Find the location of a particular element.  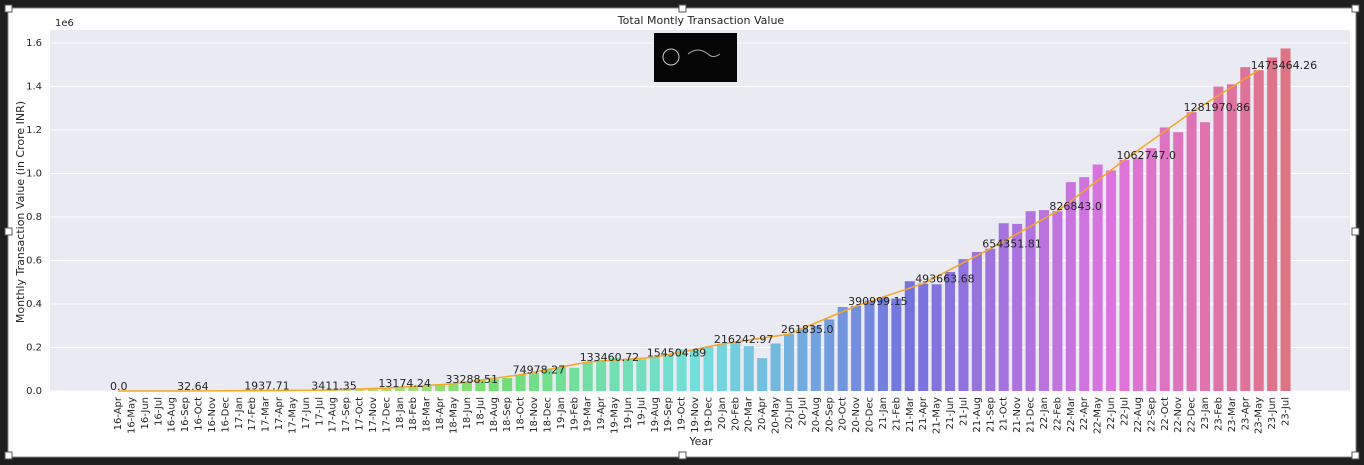

x-tick-label: 16-Sep is located at coordinates (185, 414).